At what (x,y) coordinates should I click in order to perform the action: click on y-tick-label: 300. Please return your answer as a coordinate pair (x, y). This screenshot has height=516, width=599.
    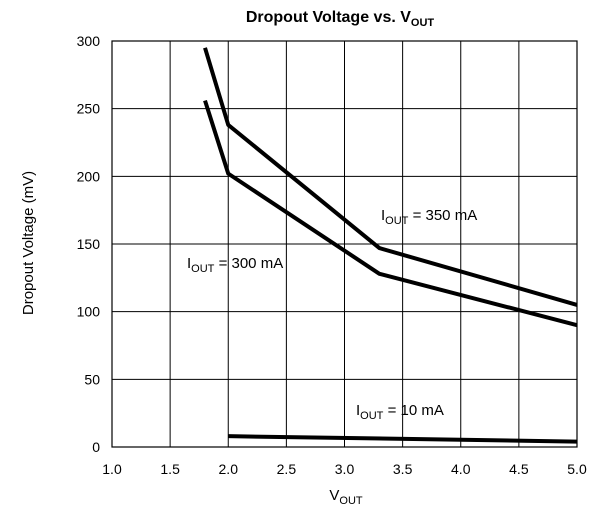
    Looking at the image, I should click on (89, 41).